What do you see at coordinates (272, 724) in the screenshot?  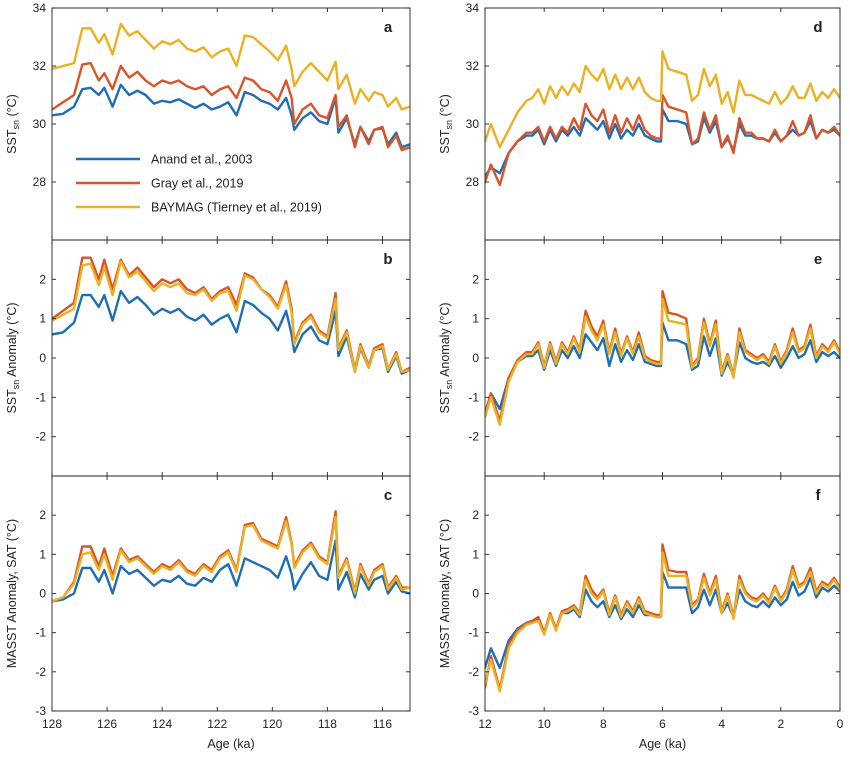 I see `x-tick-label: 120` at bounding box center [272, 724].